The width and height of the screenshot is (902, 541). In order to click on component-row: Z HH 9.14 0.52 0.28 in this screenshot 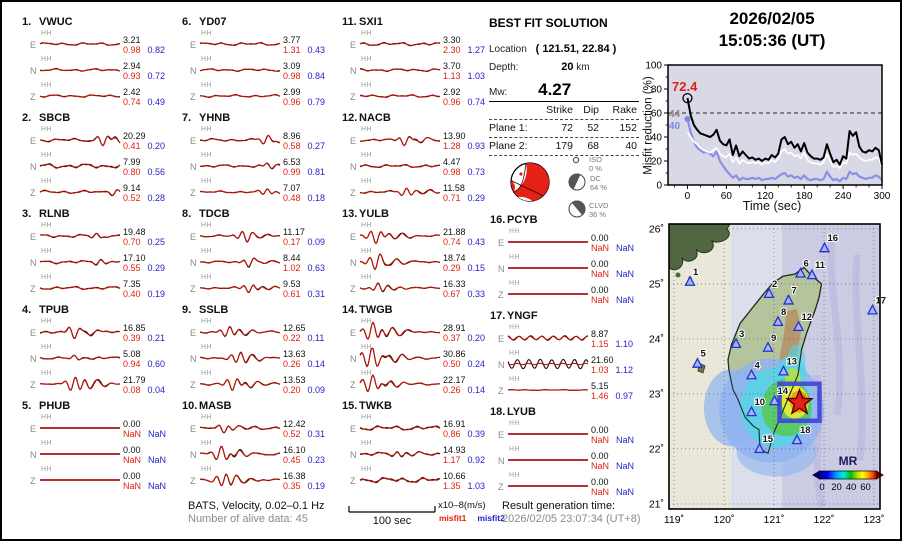, I will do `click(103, 191)`.